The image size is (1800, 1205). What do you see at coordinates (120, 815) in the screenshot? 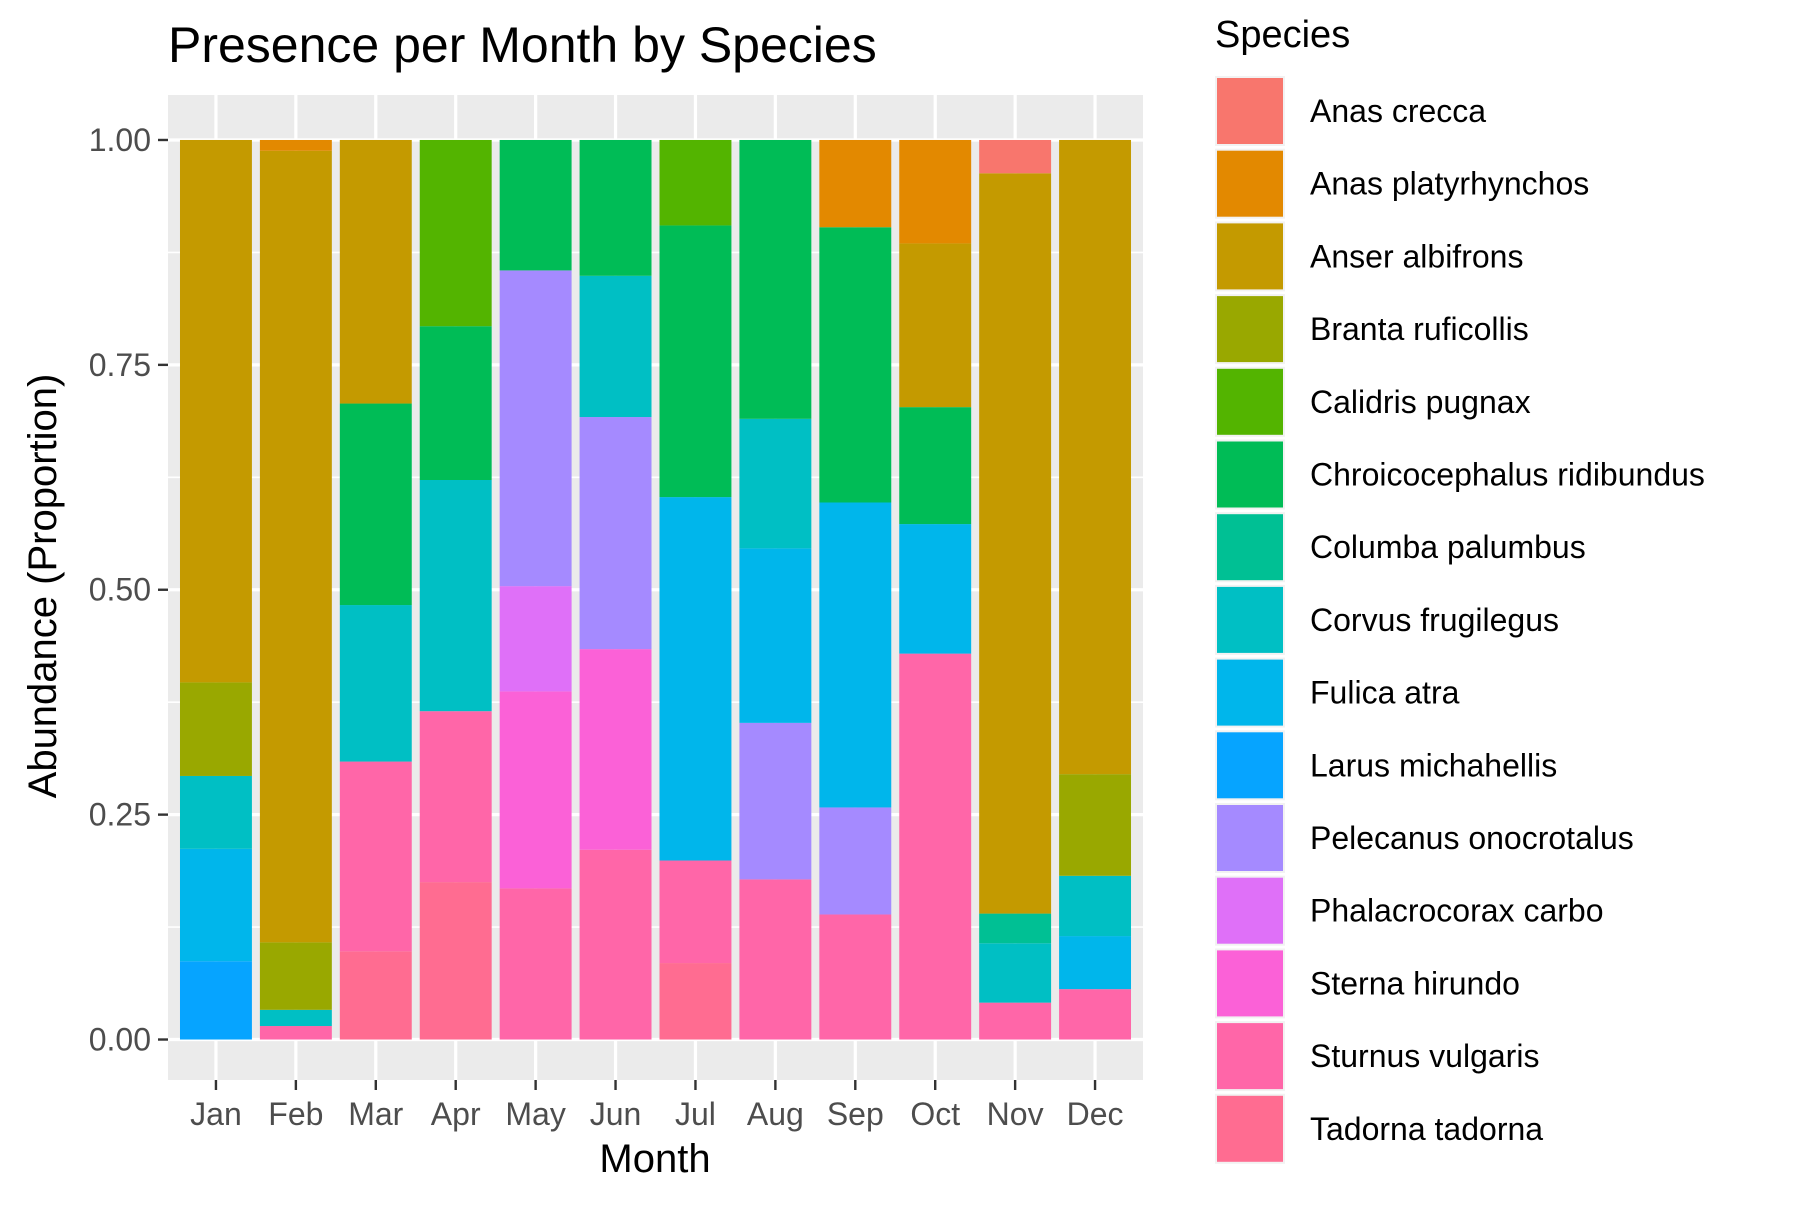
I see `y-tick-label: 0.25` at bounding box center [120, 815].